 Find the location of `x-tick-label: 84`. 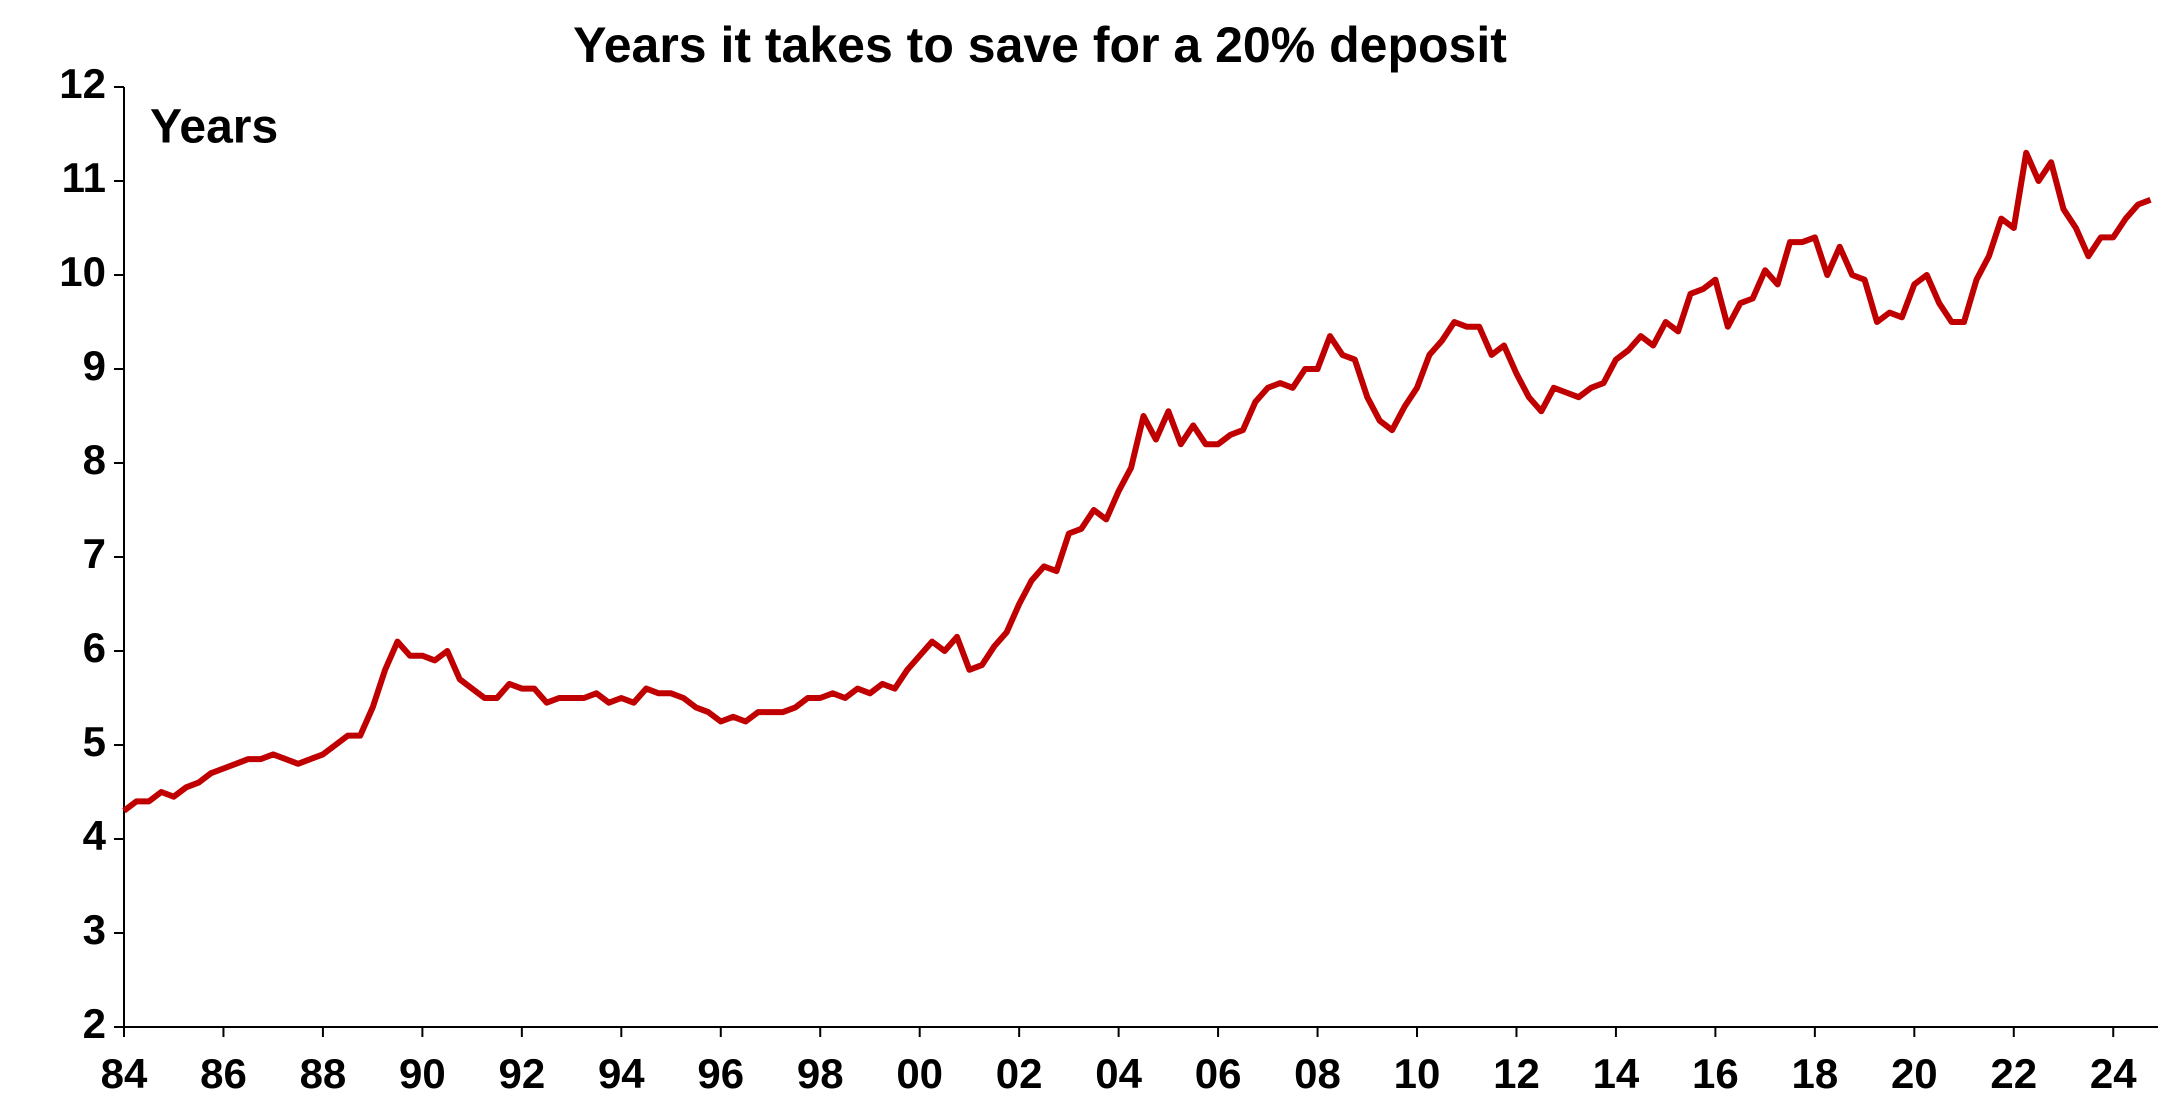

x-tick-label: 84 is located at coordinates (124, 1073).